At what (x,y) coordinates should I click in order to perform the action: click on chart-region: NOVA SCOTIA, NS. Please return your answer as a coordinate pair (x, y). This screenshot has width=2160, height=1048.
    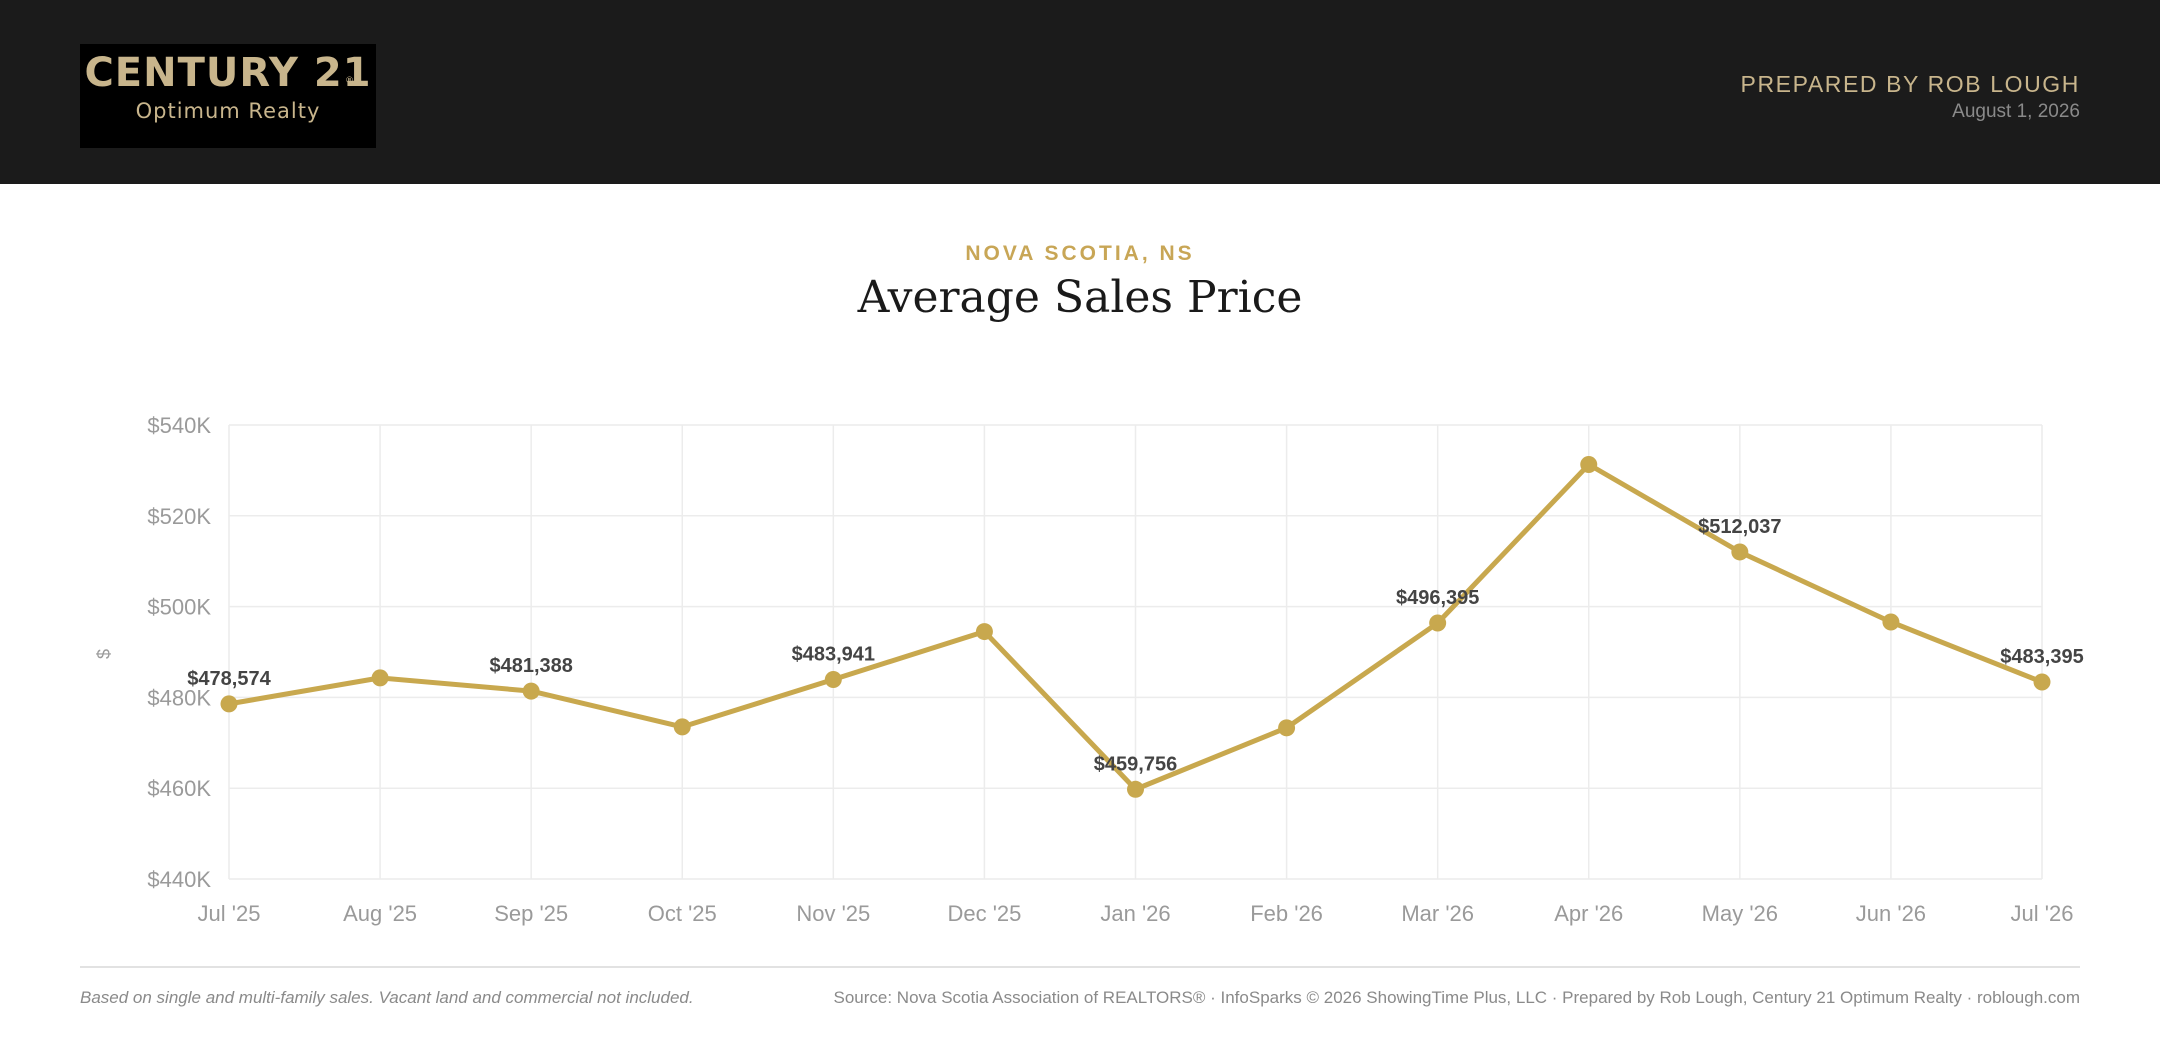
    Looking at the image, I should click on (1080, 253).